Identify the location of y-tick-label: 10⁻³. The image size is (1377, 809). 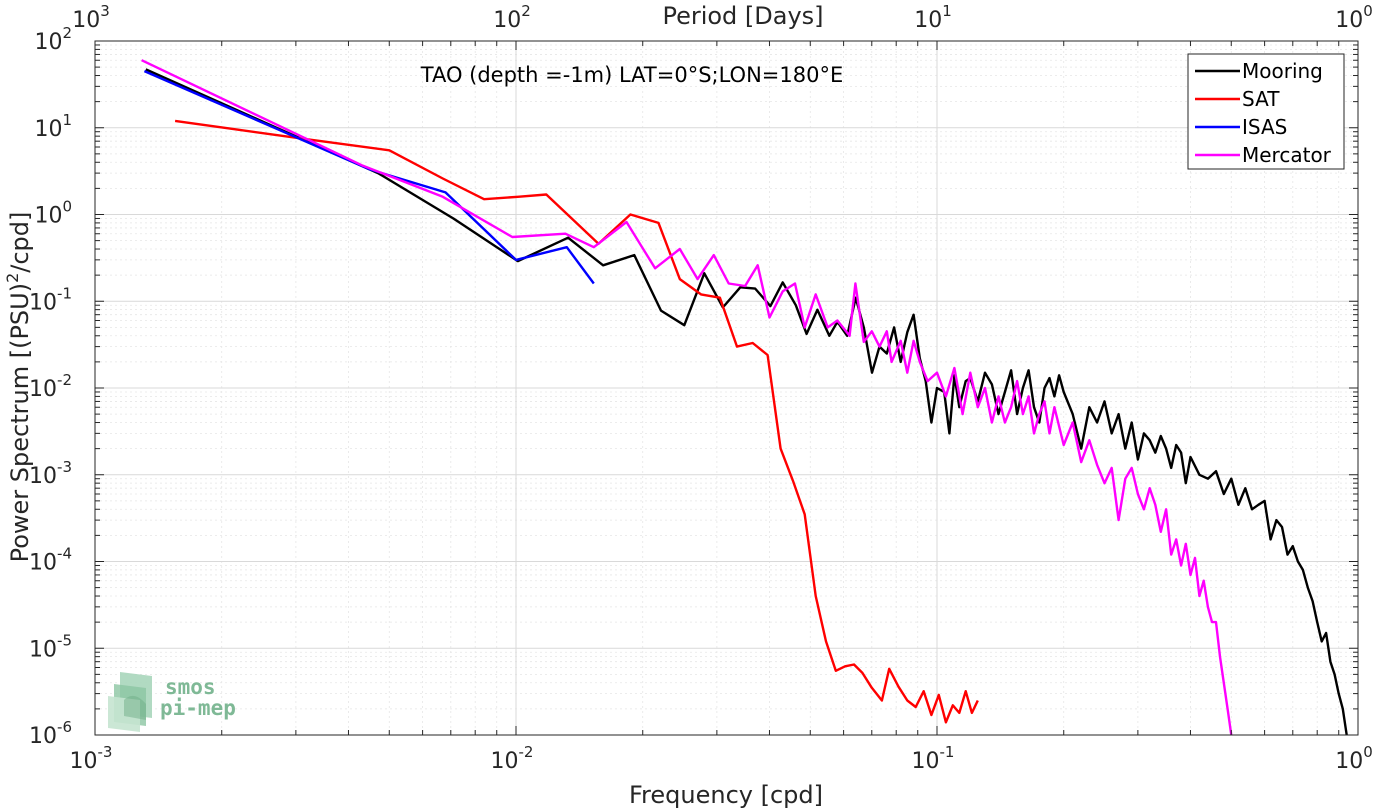
(50, 473).